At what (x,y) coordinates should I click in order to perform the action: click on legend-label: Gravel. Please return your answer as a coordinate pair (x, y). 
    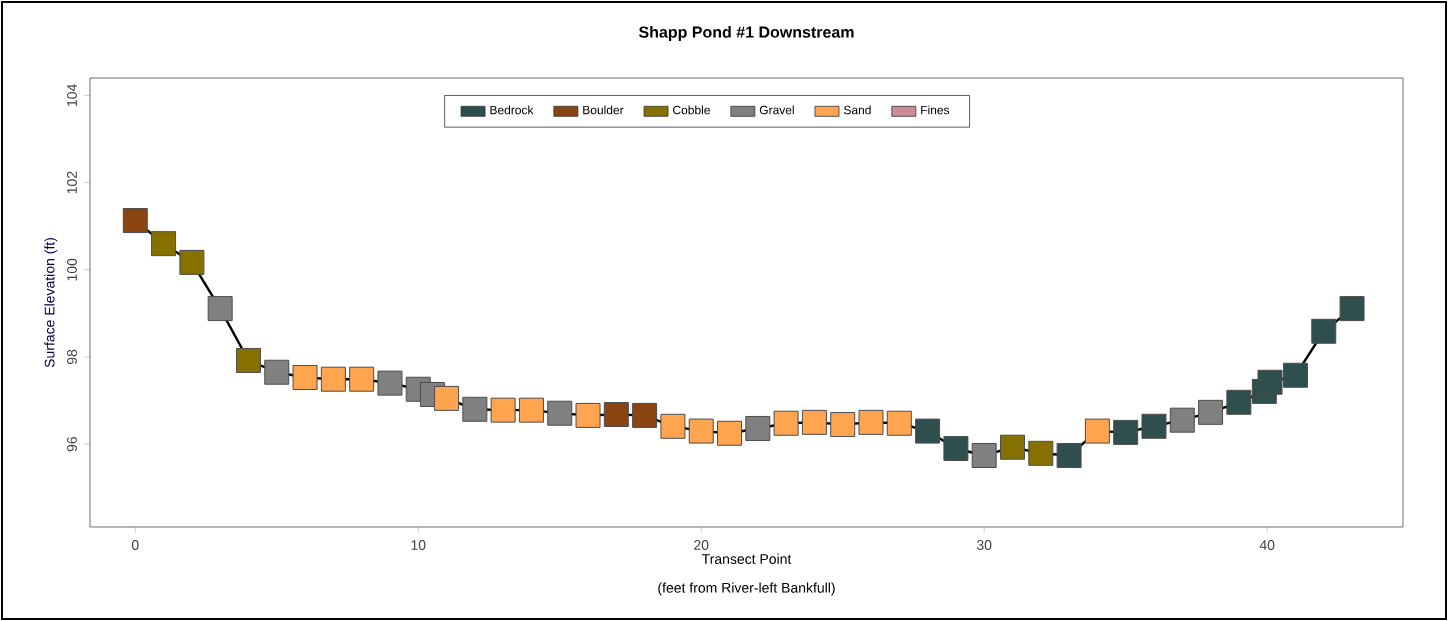
    Looking at the image, I should click on (776, 110).